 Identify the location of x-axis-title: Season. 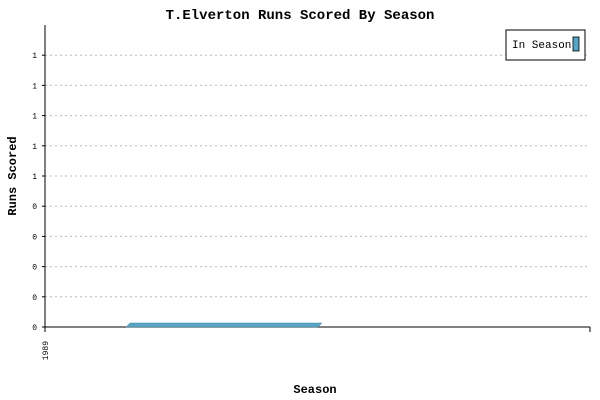
(314, 390).